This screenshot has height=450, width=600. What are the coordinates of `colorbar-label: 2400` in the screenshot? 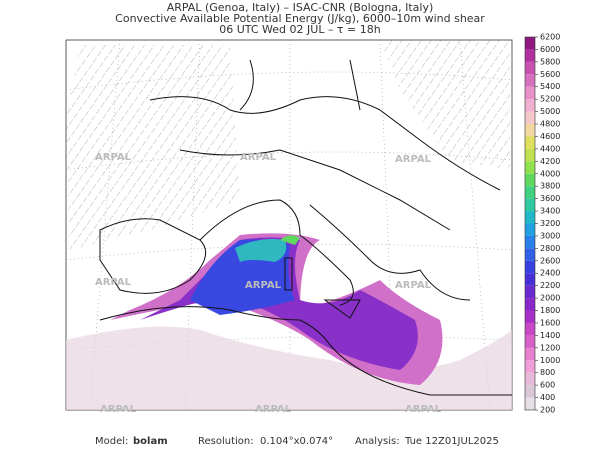 It's located at (550, 273).